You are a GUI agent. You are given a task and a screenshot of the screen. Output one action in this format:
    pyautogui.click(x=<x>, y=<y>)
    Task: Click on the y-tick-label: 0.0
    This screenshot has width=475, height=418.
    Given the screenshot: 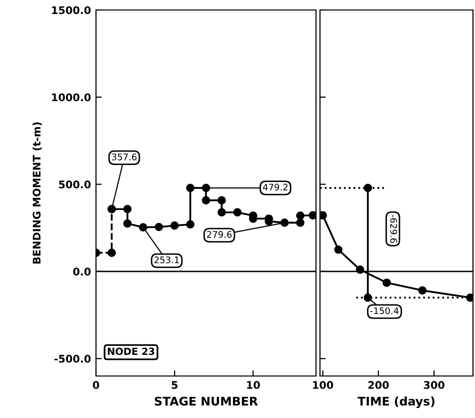 What is the action you would take?
    pyautogui.click(x=82, y=272)
    